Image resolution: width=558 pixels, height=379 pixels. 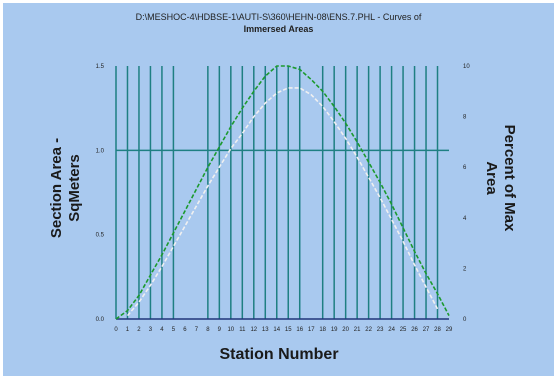 What do you see at coordinates (185, 330) in the screenshot?
I see `x-tick-label: 6` at bounding box center [185, 330].